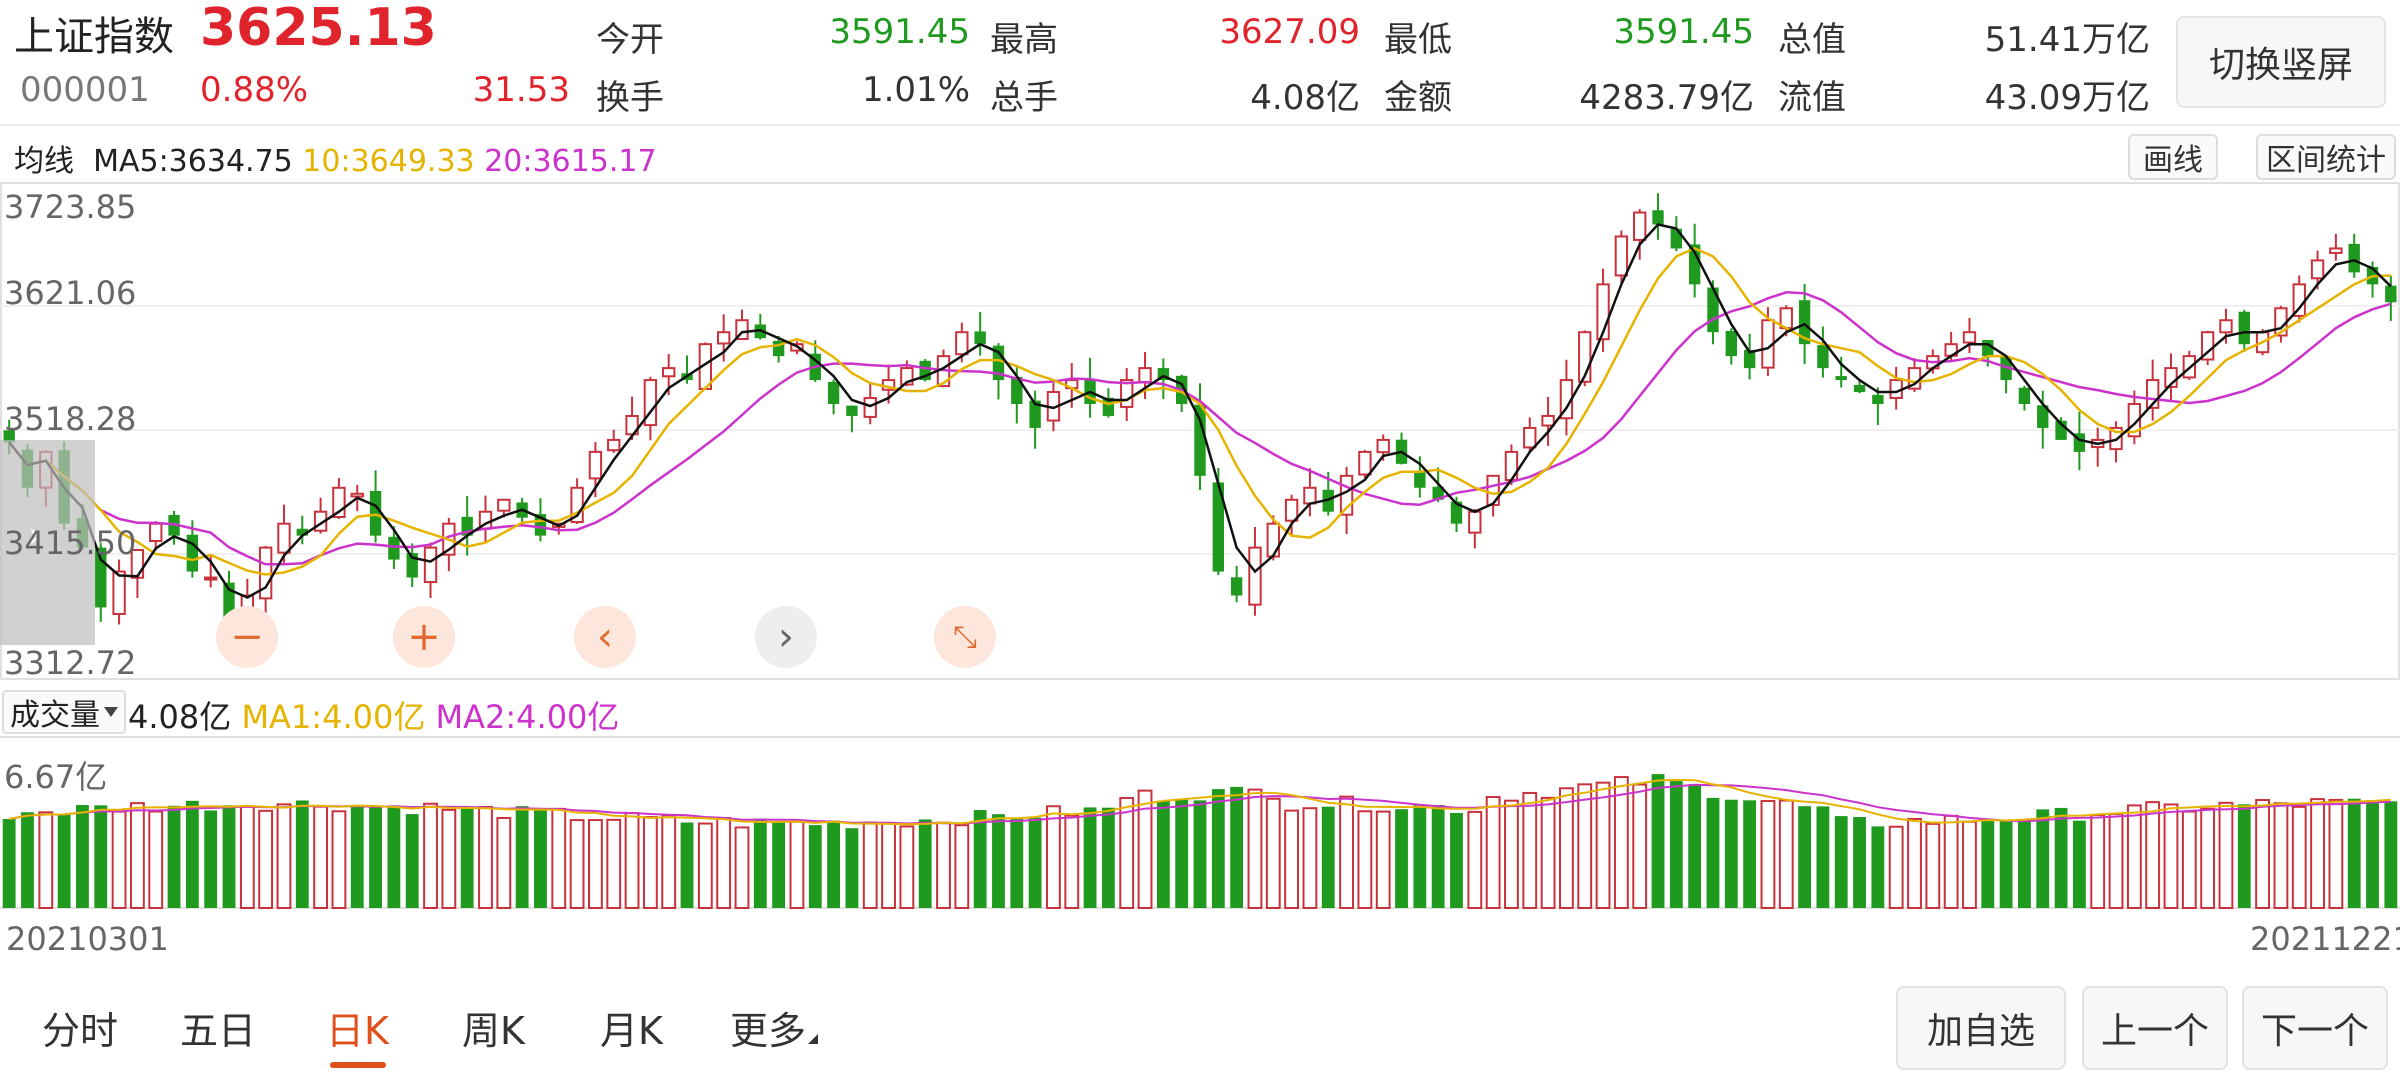  I want to click on tab-weekly-k: 周K, so click(493, 1031).